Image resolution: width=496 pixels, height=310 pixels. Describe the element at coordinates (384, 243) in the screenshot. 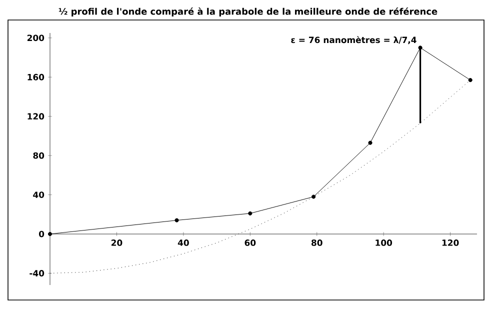

I see `x-tick-label: 100` at that location.